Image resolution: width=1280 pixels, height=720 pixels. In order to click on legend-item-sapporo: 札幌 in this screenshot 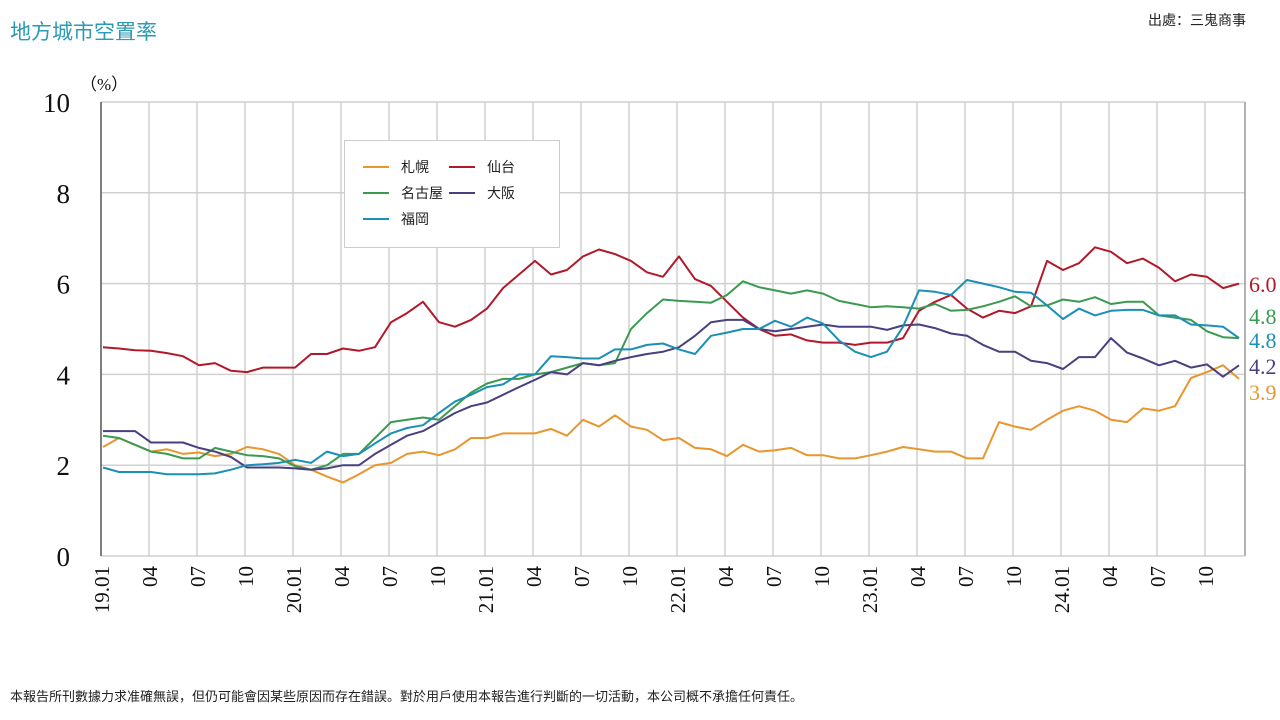, I will do `click(396, 167)`.